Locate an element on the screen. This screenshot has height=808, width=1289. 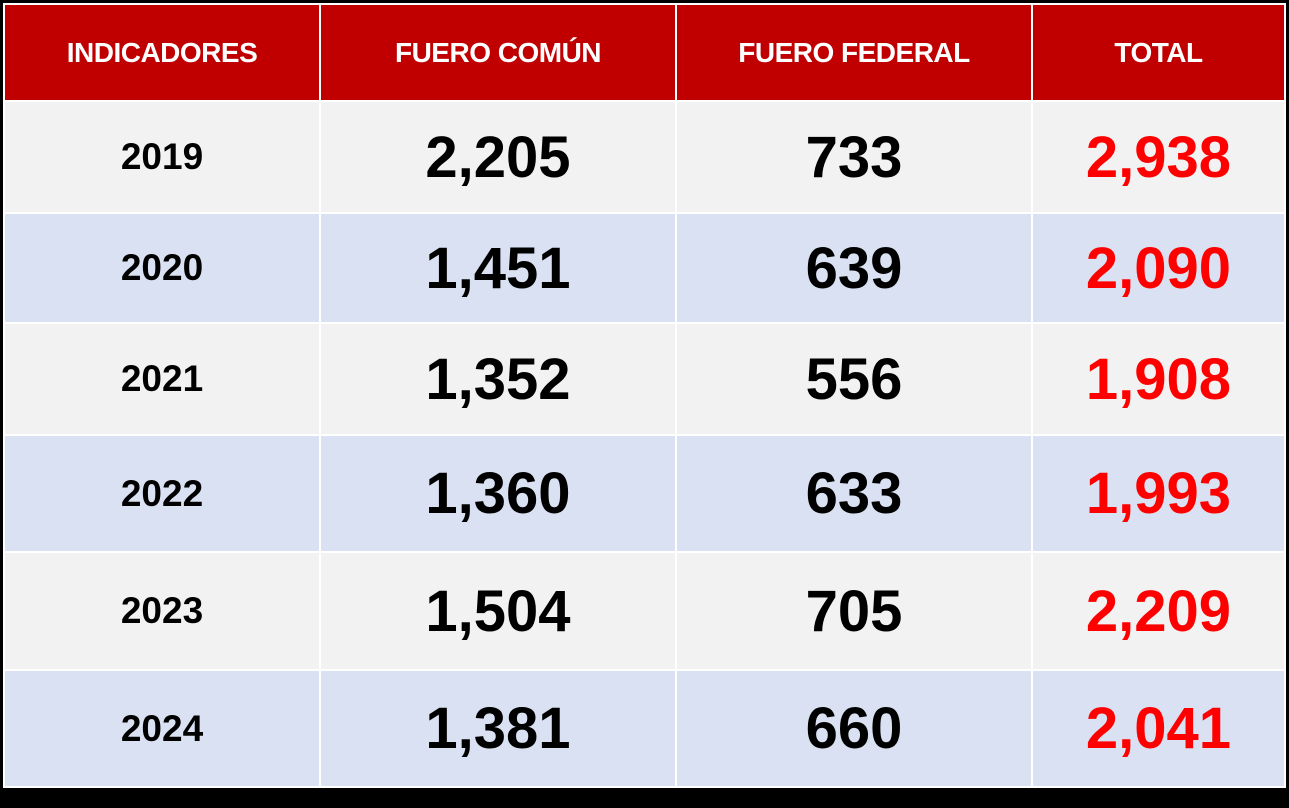
fuero-comun-cell: 1,451 is located at coordinates (498, 268).